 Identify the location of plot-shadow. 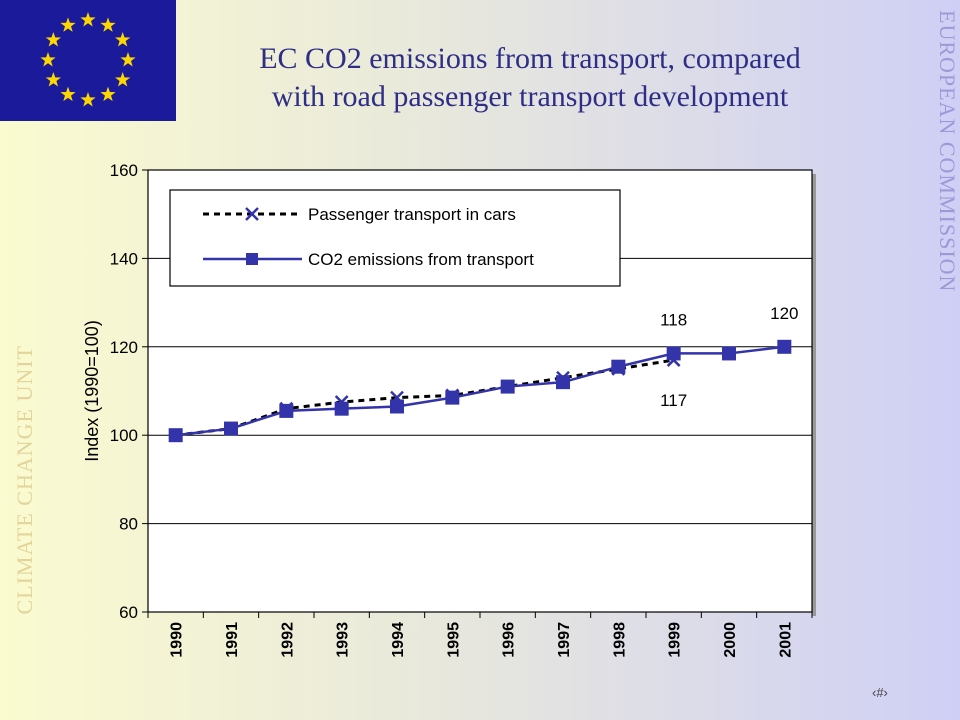
(814, 395).